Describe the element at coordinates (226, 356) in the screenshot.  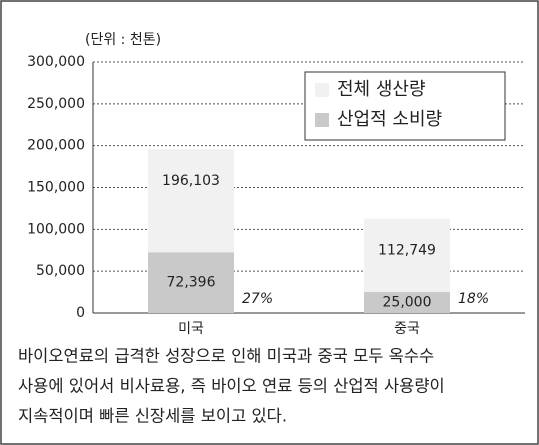
I see `caption-line: 바이오연료의 급격한 성장으로 인해 미국과 중국 모두 옥수수` at that location.